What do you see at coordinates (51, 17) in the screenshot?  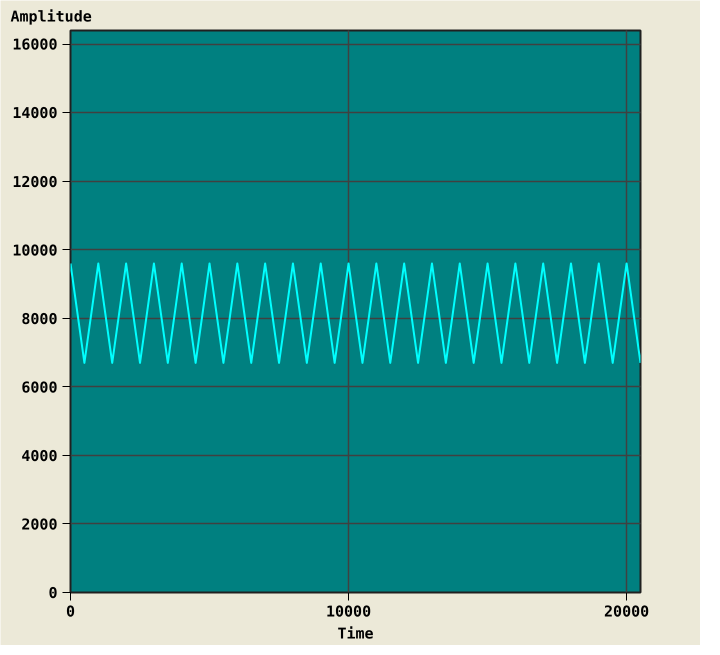 I see `y-axis-title: Amplitude` at bounding box center [51, 17].